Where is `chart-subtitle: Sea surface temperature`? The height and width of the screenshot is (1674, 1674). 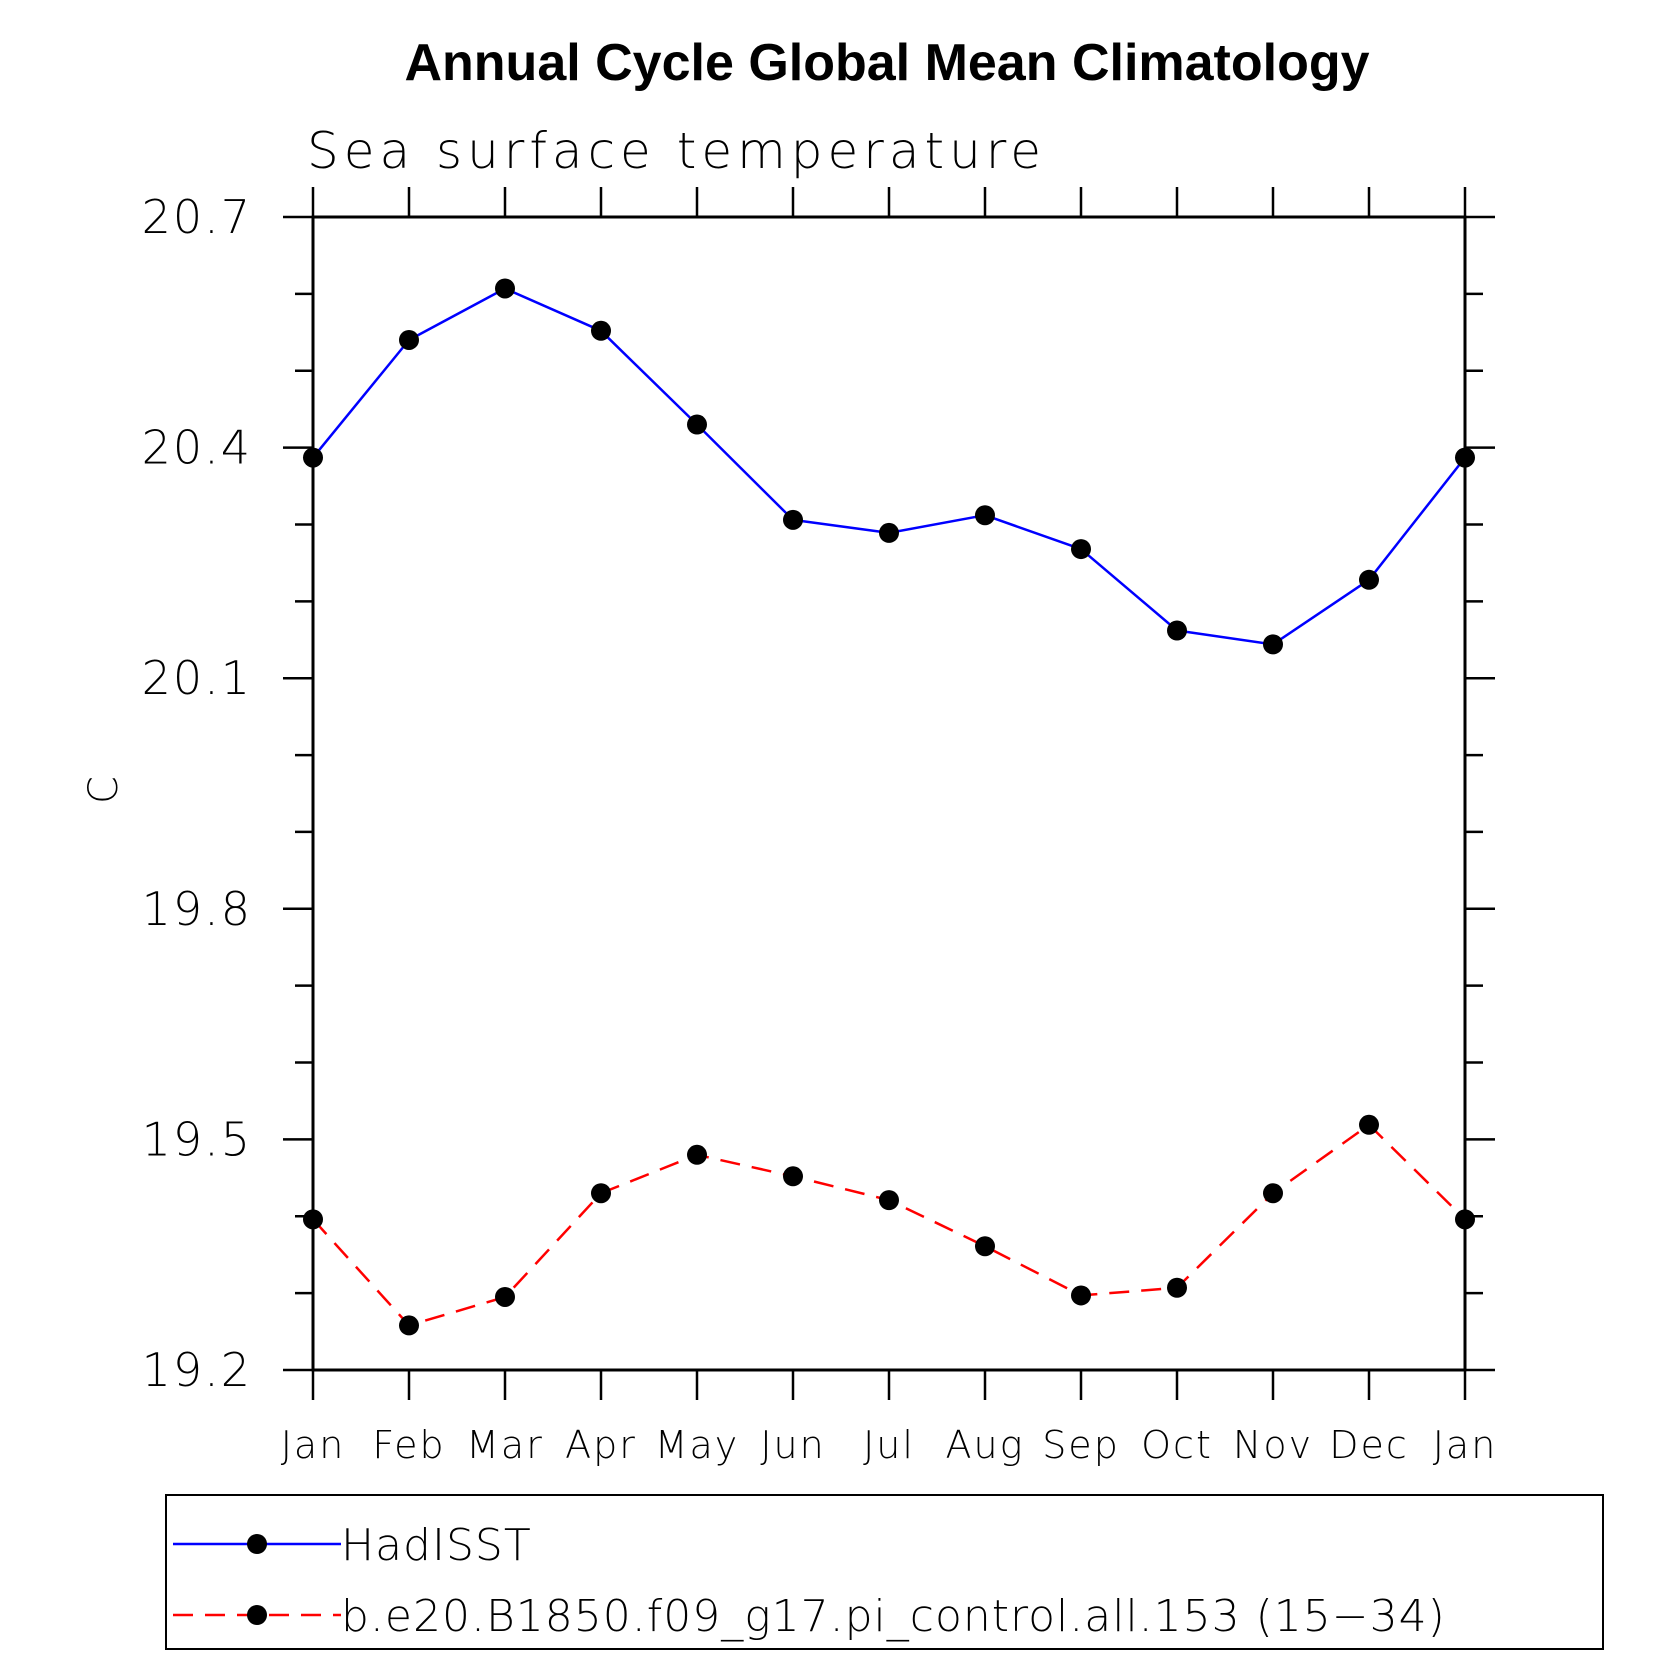
chart-subtitle: Sea surface temperature is located at coordinates (676, 151).